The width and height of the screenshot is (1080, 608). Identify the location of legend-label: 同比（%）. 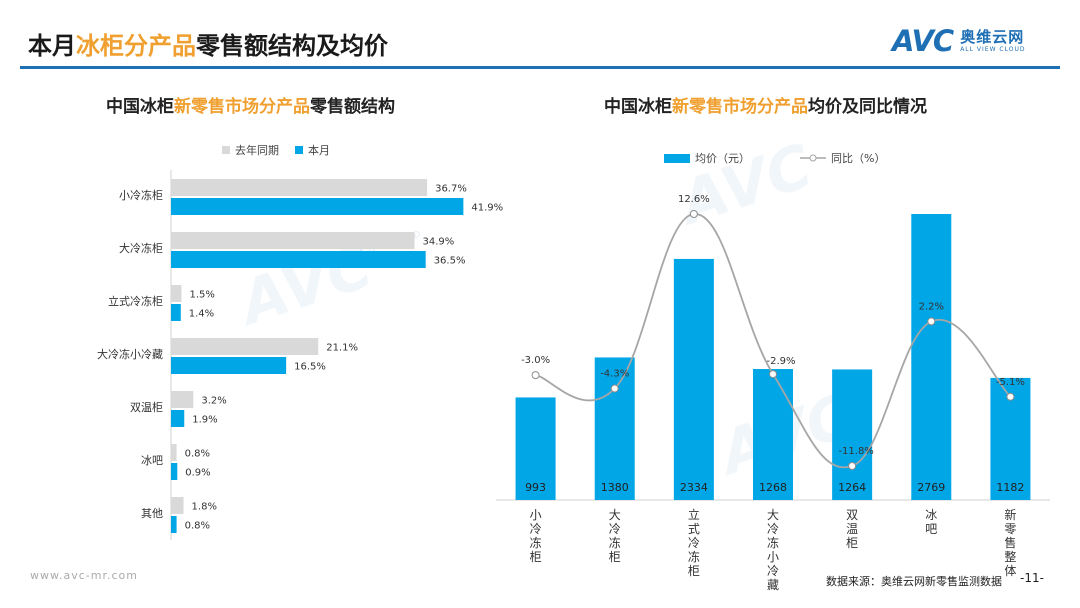
(858, 158).